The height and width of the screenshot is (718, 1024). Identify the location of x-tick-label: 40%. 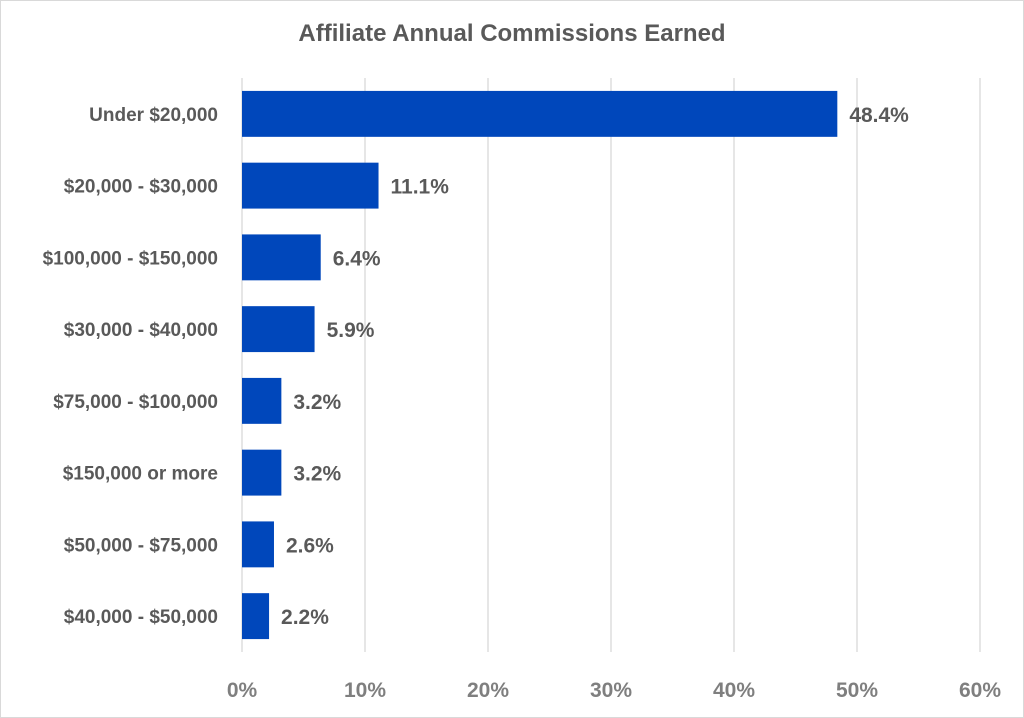
(734, 690).